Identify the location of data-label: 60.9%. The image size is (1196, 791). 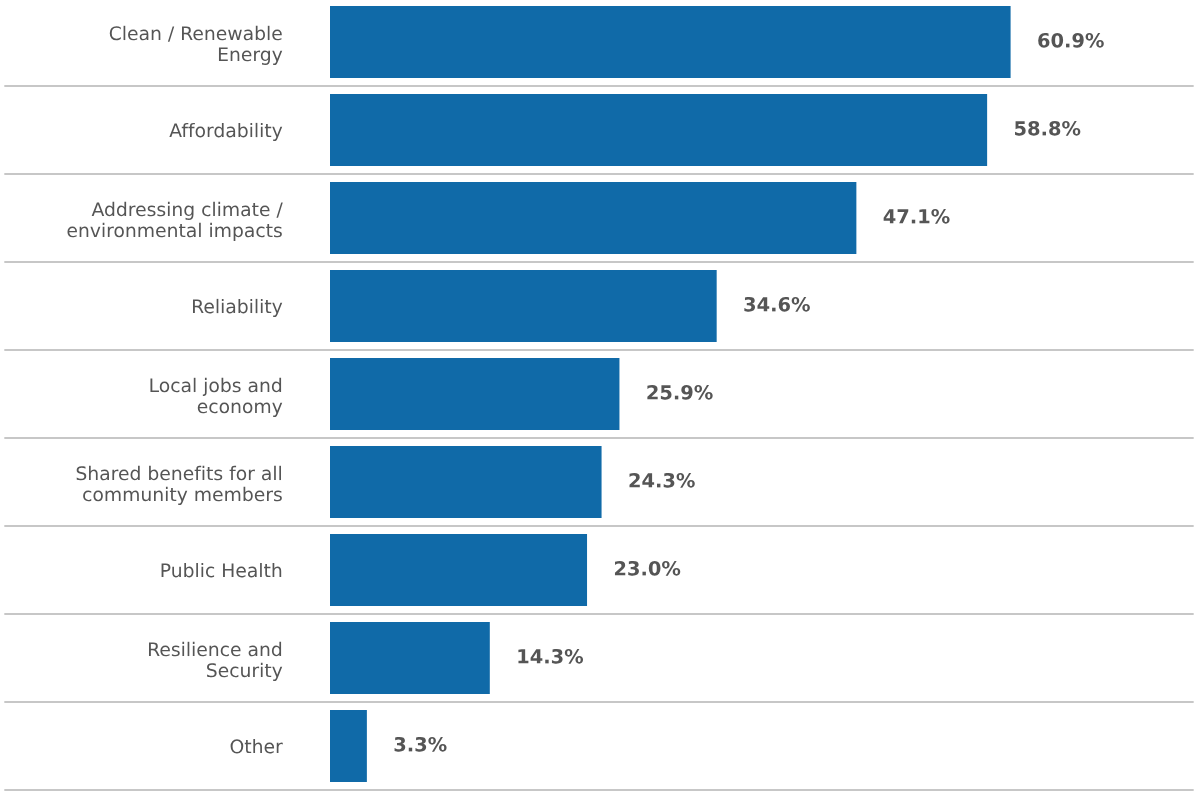
(1071, 40).